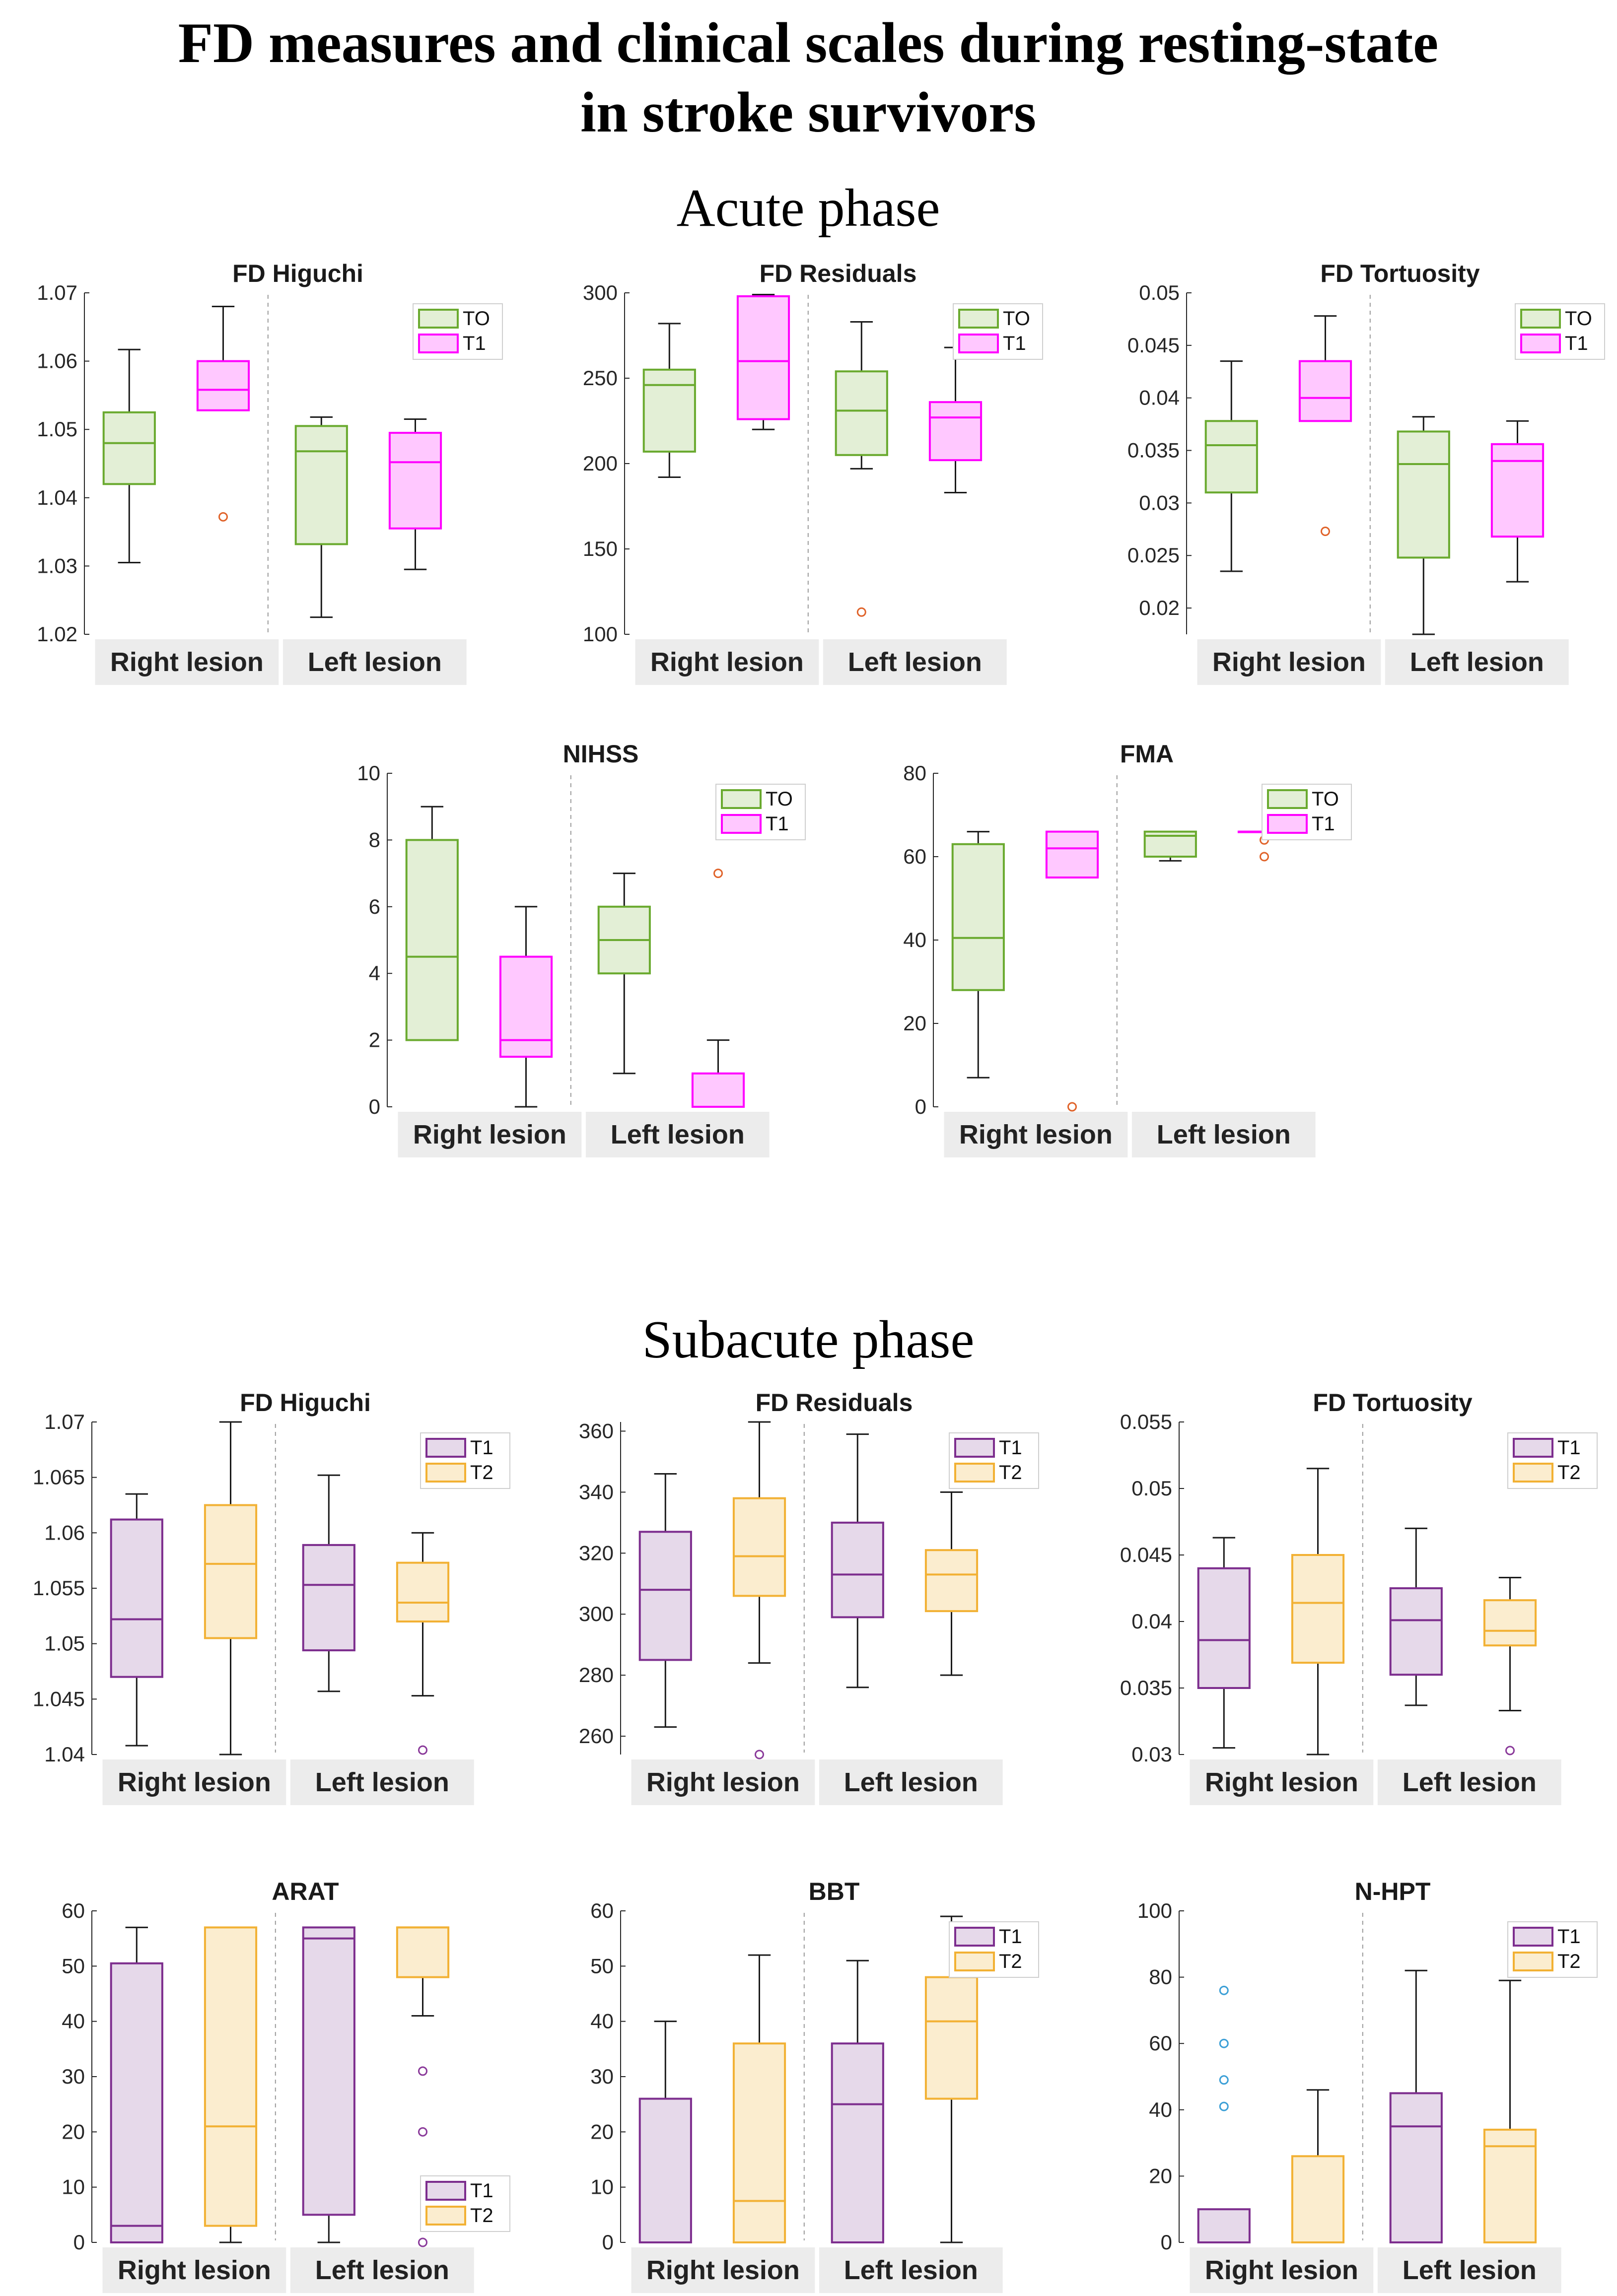 The width and height of the screenshot is (1617, 2296). I want to click on acute-fd-tortuosity-y-tick-label: 0.05, so click(1159, 292).